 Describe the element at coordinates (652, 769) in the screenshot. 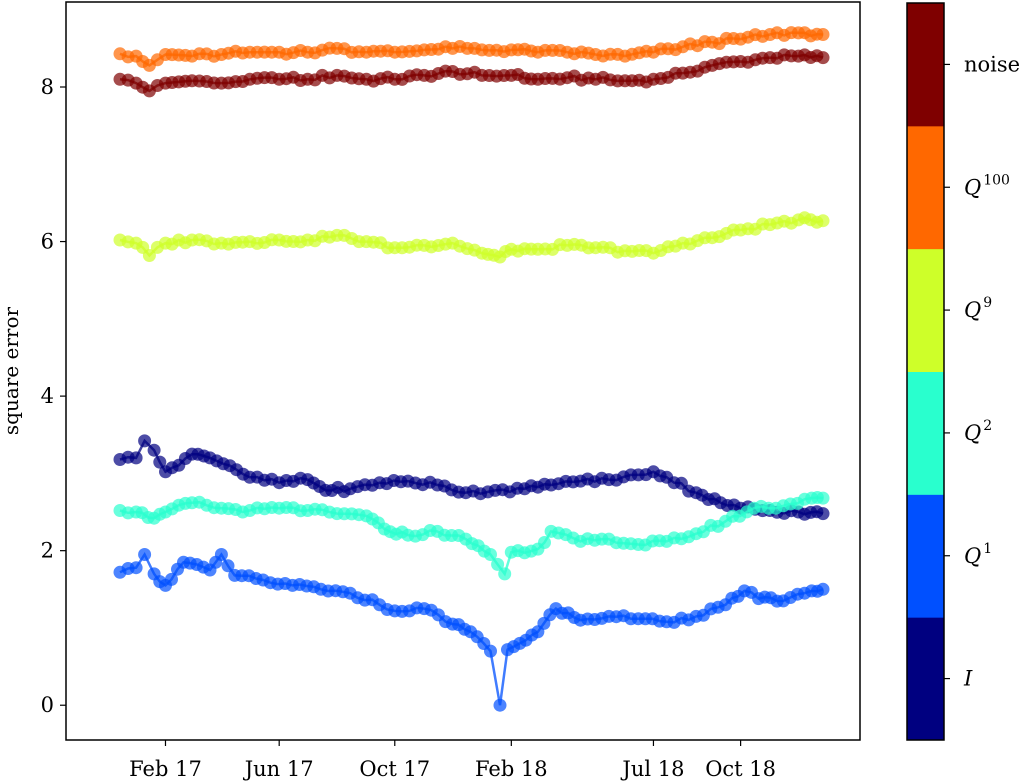

I see `x-tick-label: Jul 18` at that location.